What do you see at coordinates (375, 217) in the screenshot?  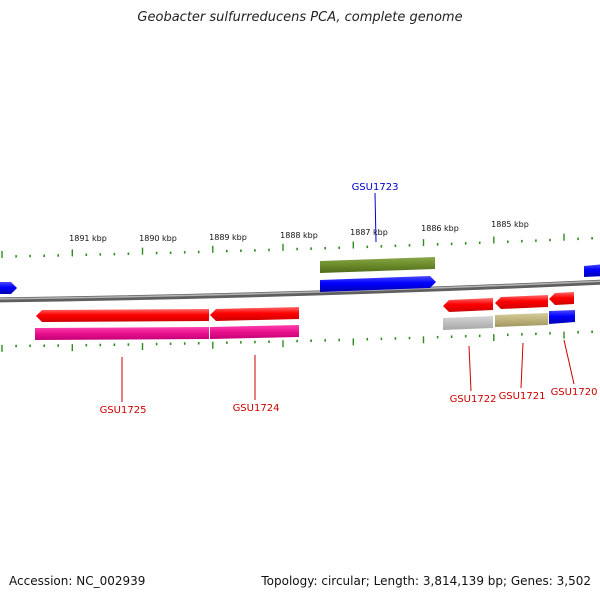 I see `leader-gsu1723` at bounding box center [375, 217].